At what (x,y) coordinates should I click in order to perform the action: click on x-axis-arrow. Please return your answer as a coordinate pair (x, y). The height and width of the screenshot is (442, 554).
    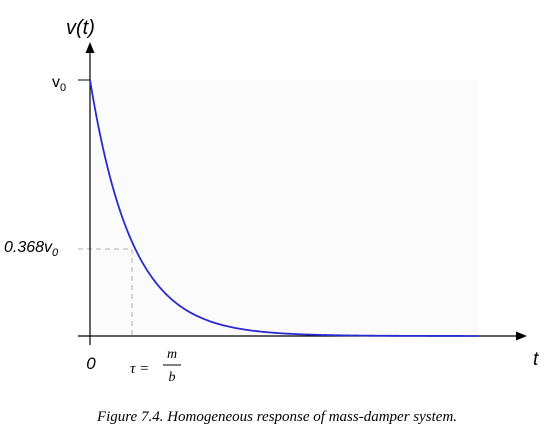
    Looking at the image, I should click on (521, 336).